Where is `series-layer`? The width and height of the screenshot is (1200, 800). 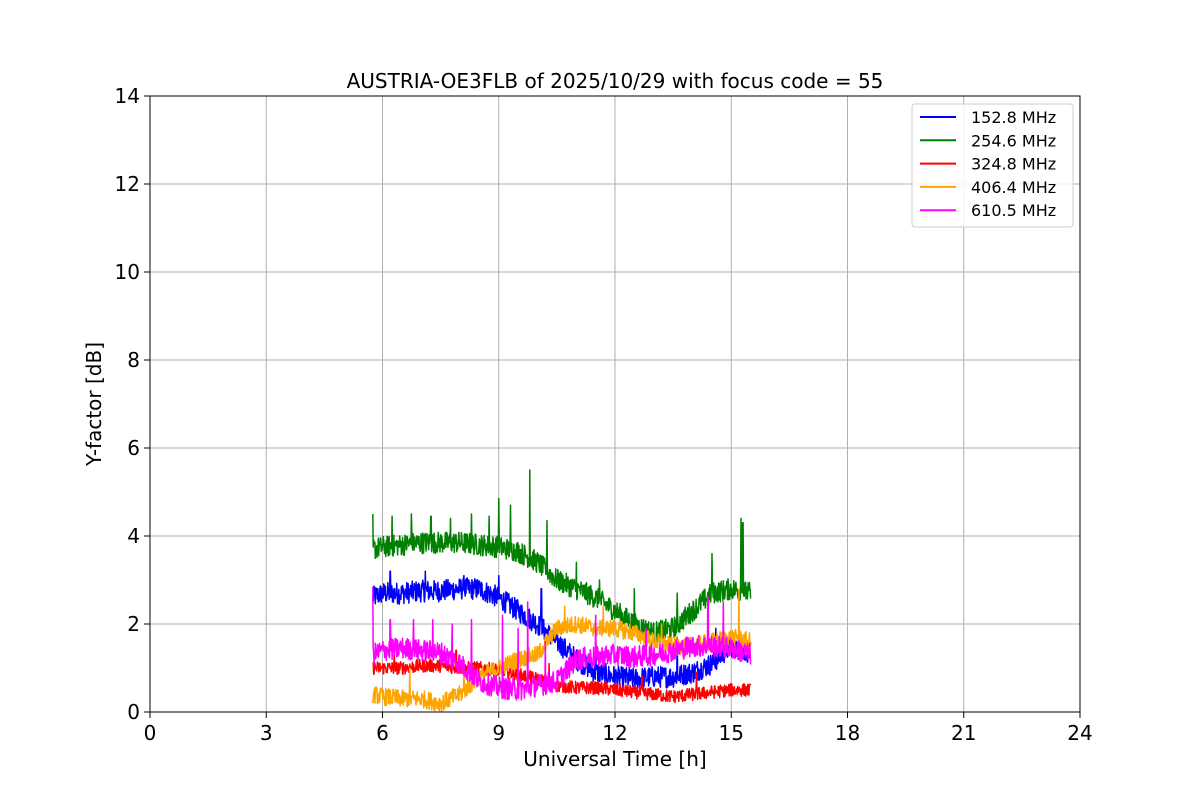 series-layer is located at coordinates (562, 591).